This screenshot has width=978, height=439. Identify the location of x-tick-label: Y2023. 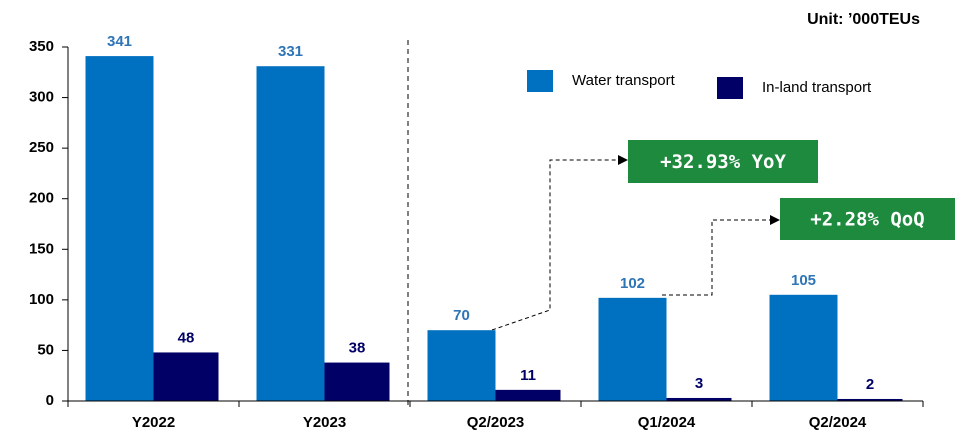
(324, 422).